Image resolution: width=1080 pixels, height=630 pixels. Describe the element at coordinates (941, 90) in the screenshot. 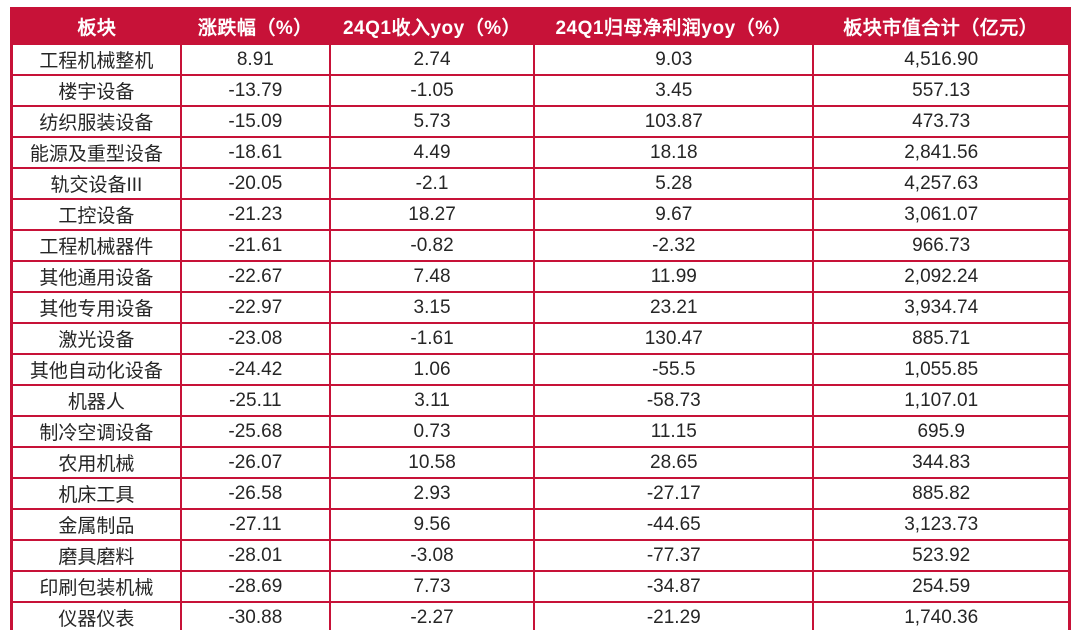

I see `value-cell: 557.13` at that location.